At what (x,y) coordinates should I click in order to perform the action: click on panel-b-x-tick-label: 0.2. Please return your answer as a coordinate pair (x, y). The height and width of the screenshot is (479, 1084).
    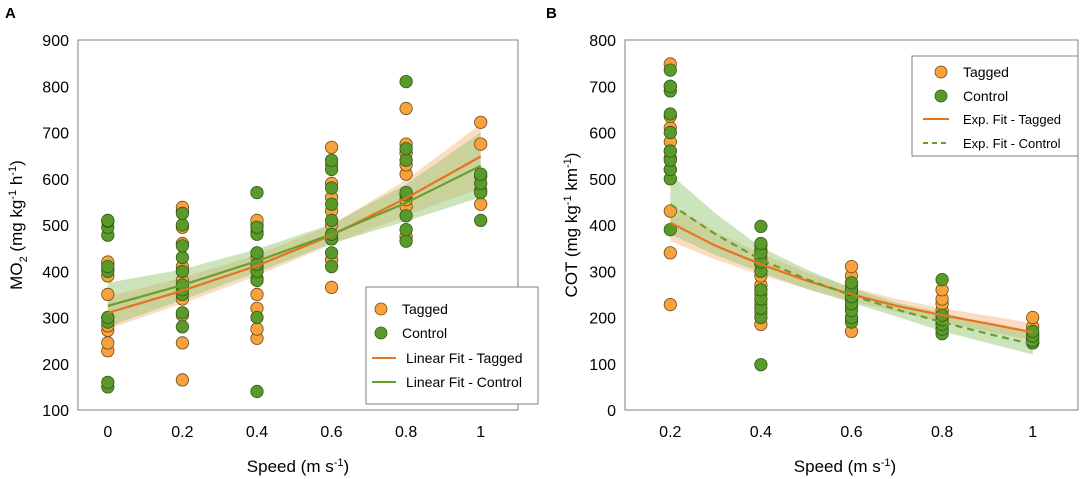
    Looking at the image, I should click on (670, 432).